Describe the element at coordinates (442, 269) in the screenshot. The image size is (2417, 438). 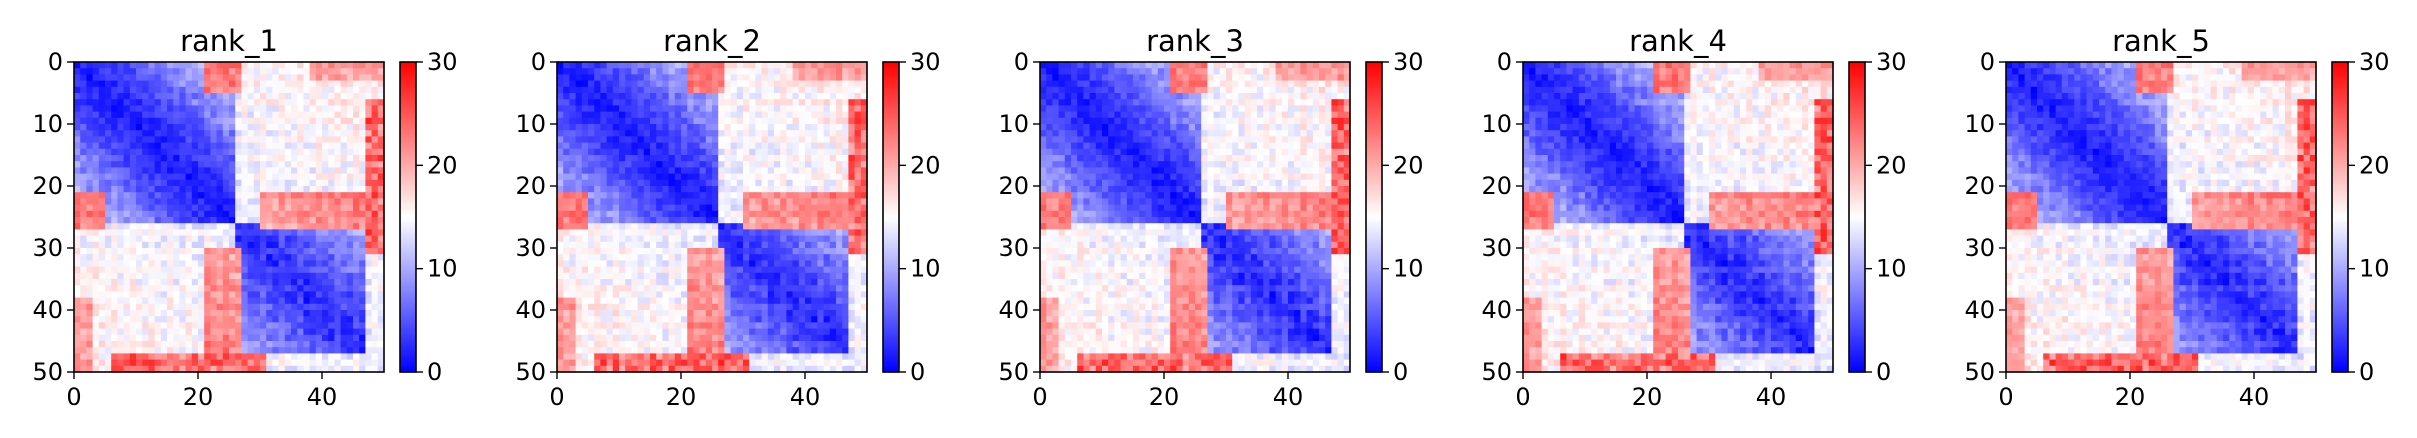
I see `colorbar-tick-label: 10` at that location.